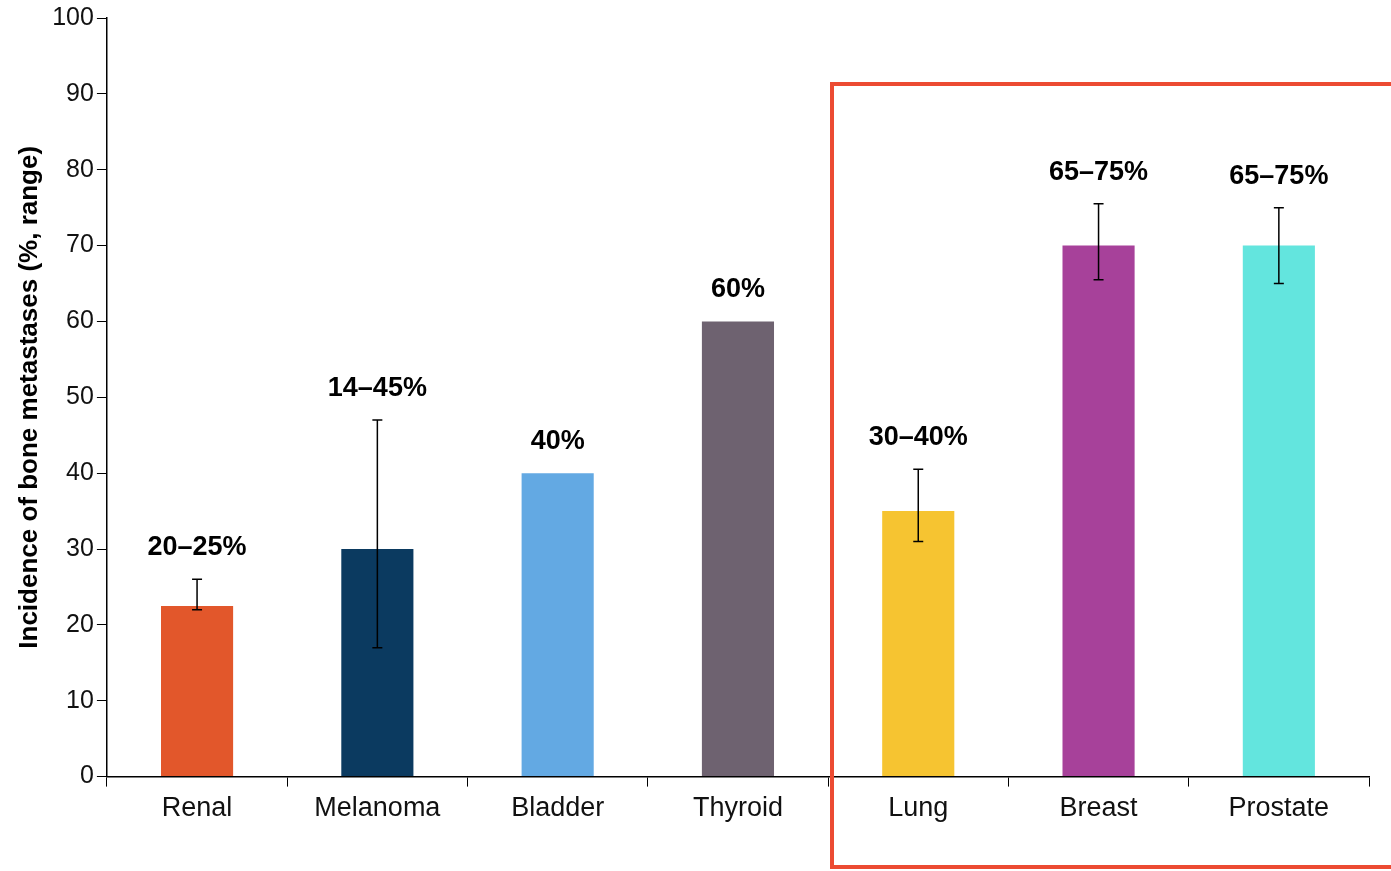  Describe the element at coordinates (80, 546) in the screenshot. I see `y-tick-label: 30` at that location.